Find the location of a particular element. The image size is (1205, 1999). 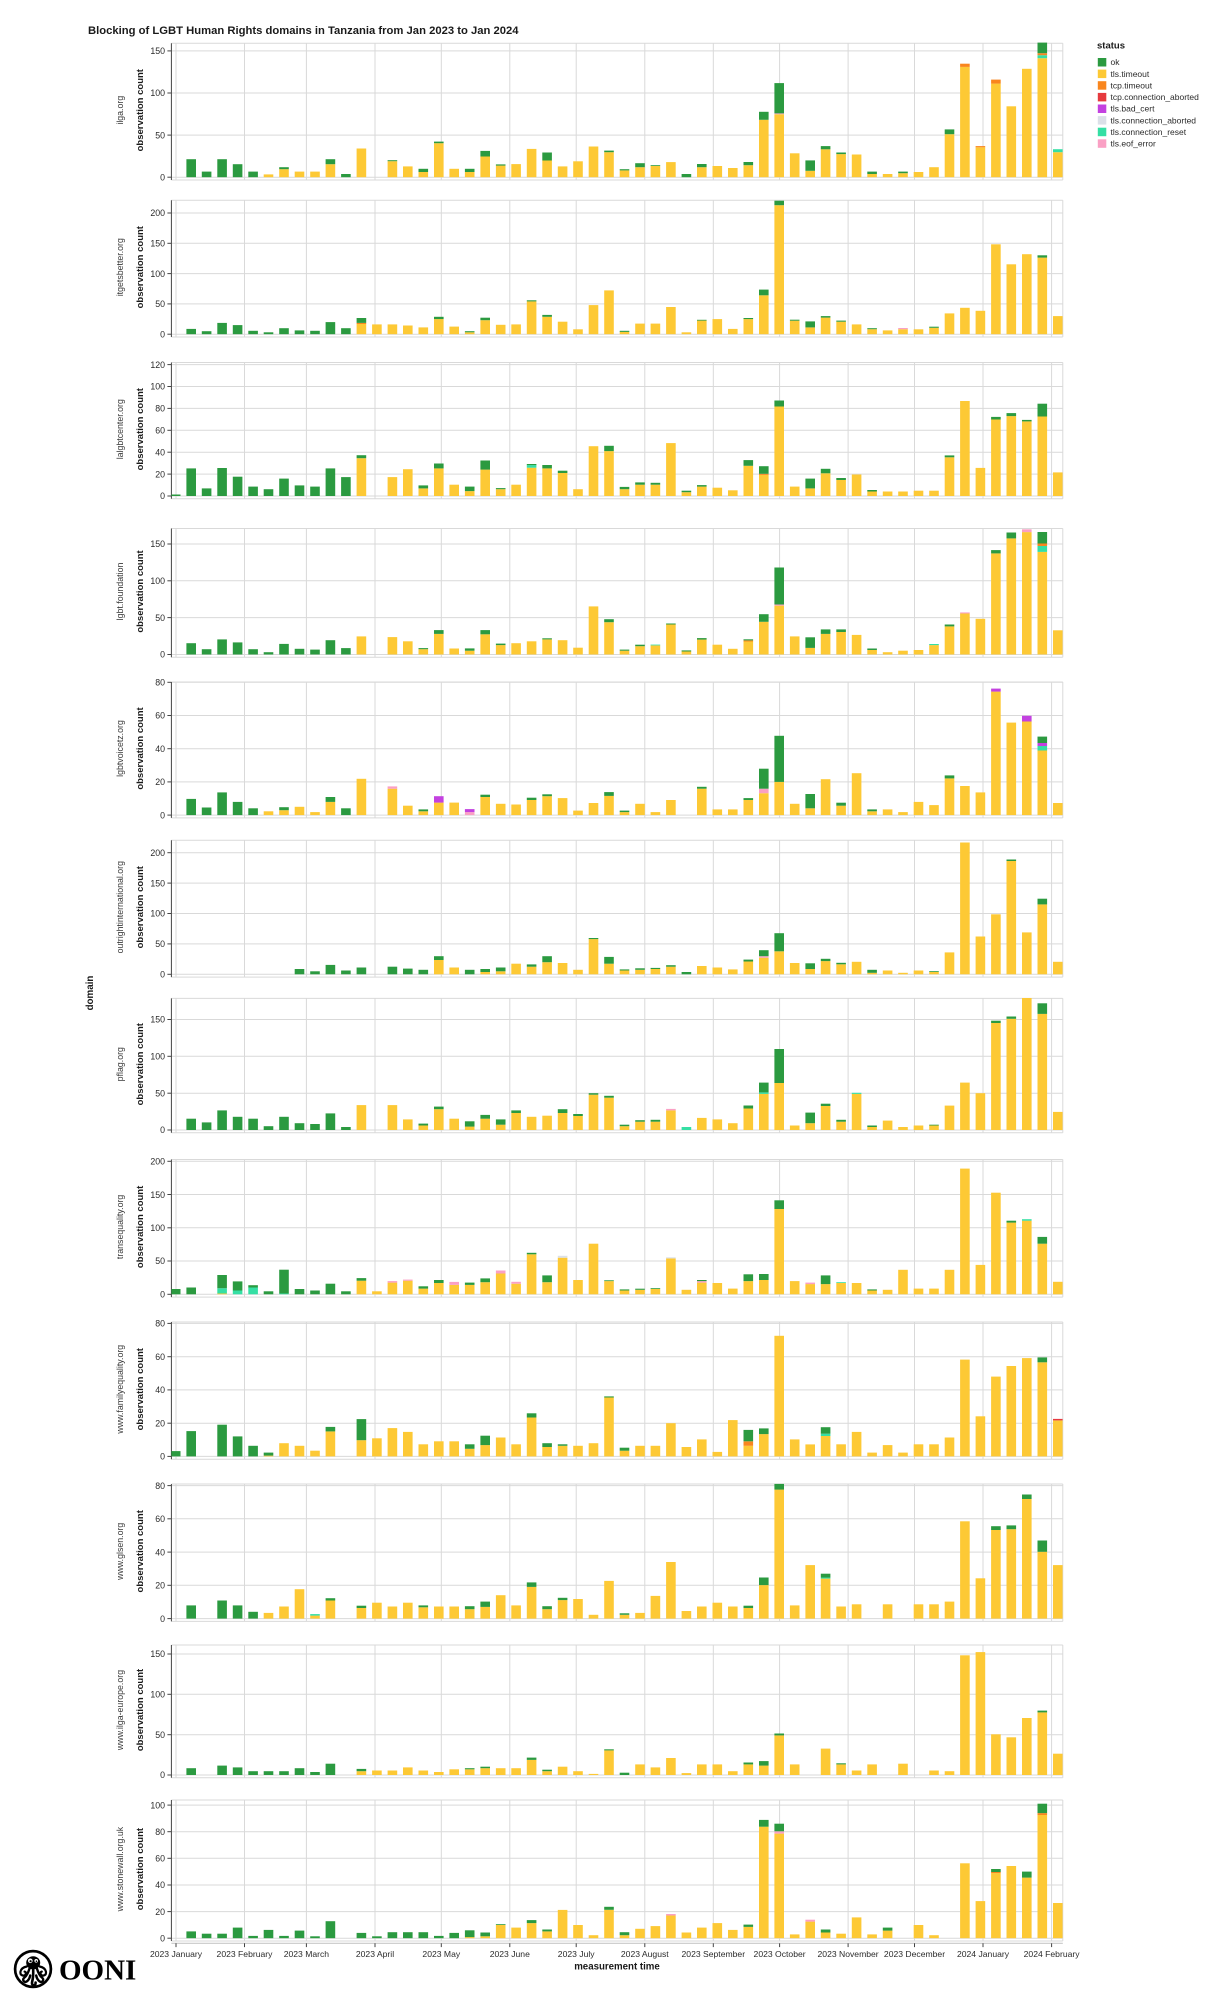

svg-text: 2023 June is located at coordinates (510, 1954).